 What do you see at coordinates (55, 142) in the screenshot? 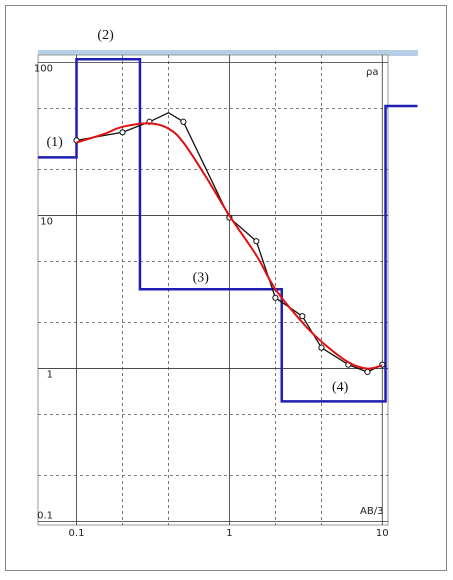
I see `annotation: (1)` at bounding box center [55, 142].